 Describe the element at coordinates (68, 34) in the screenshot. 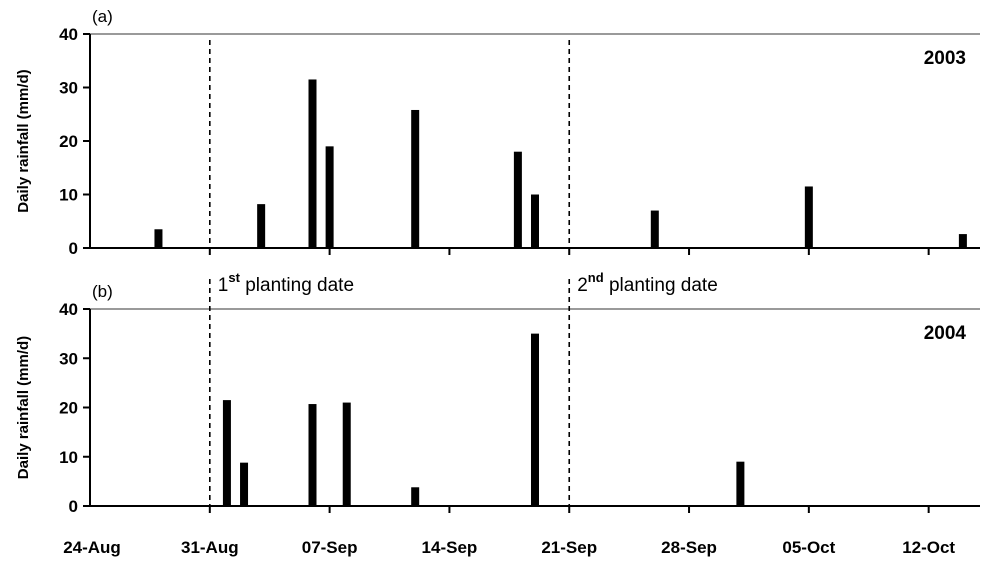

I see `panel-a-y-tick-label: 40` at that location.